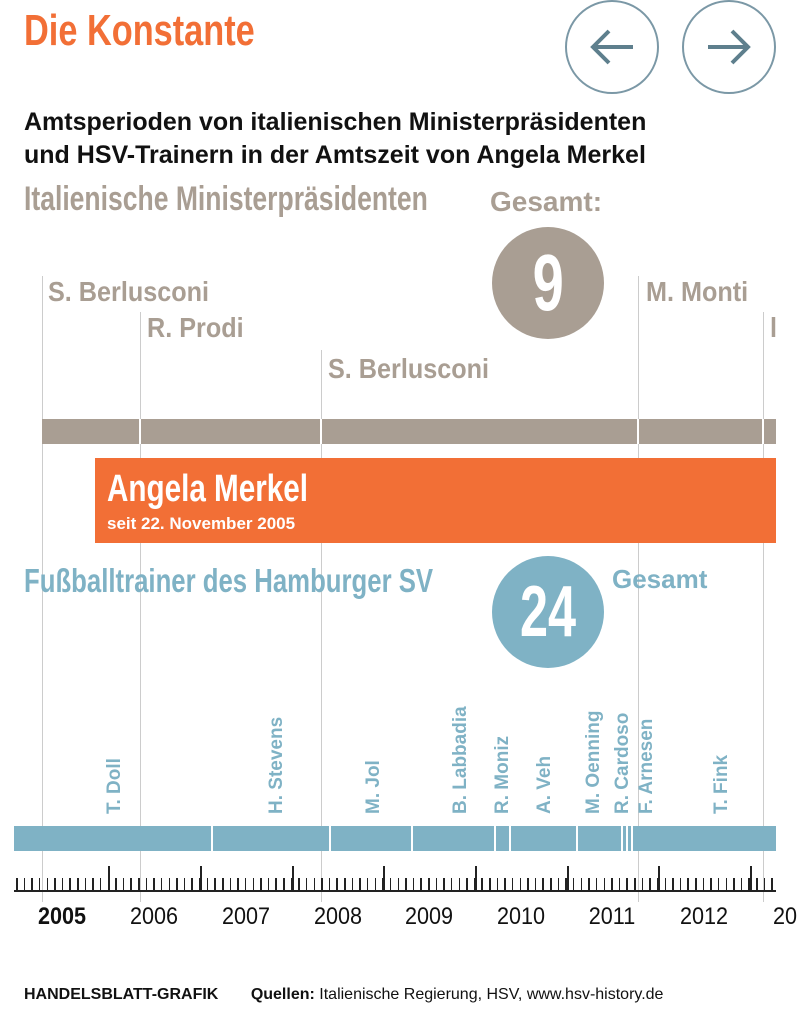 This screenshot has width=799, height=1024. Describe the element at coordinates (114, 786) in the screenshot. I see `trainer-label: T. Doll` at that location.